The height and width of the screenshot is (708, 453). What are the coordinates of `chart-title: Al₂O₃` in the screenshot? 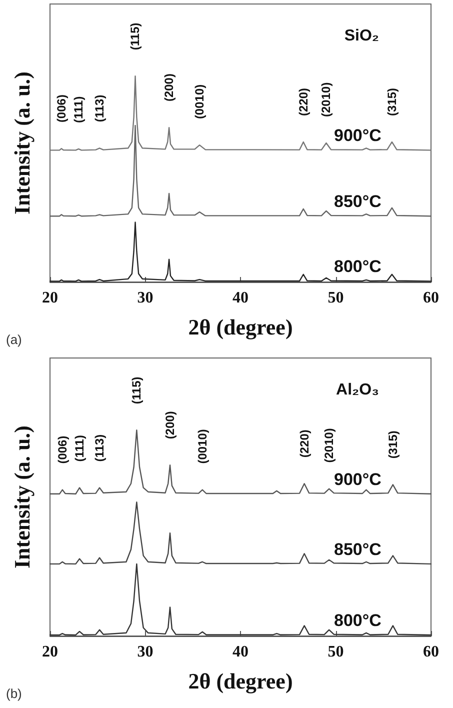 It's located at (357, 390).